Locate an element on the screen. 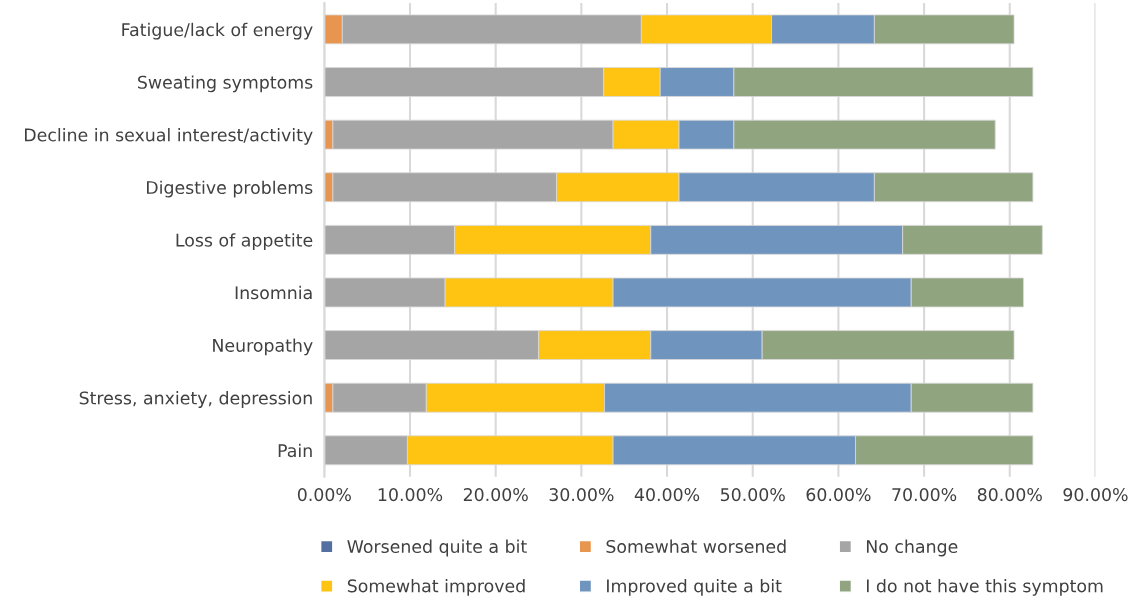 This screenshot has height=615, width=1134. x-tick-label: 10.00% is located at coordinates (410, 495).